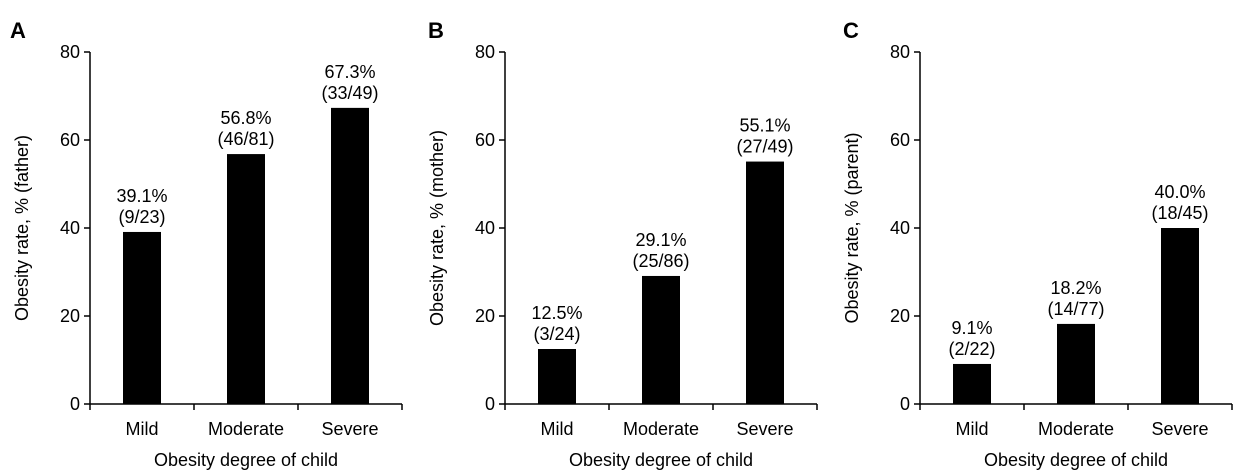  Describe the element at coordinates (852, 227) in the screenshot. I see `y-axis-label: Obesity rate, % (parent)` at that location.